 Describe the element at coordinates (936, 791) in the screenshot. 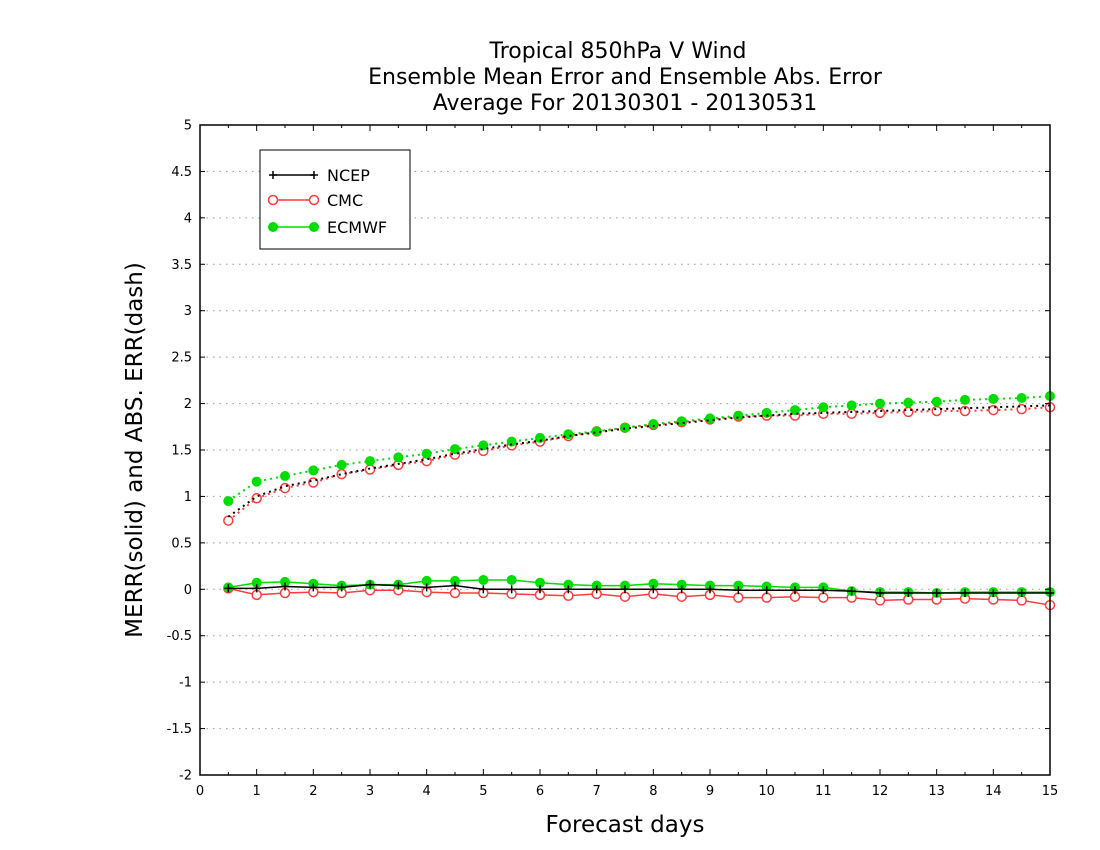

I see `x-tick-label: 13` at that location.